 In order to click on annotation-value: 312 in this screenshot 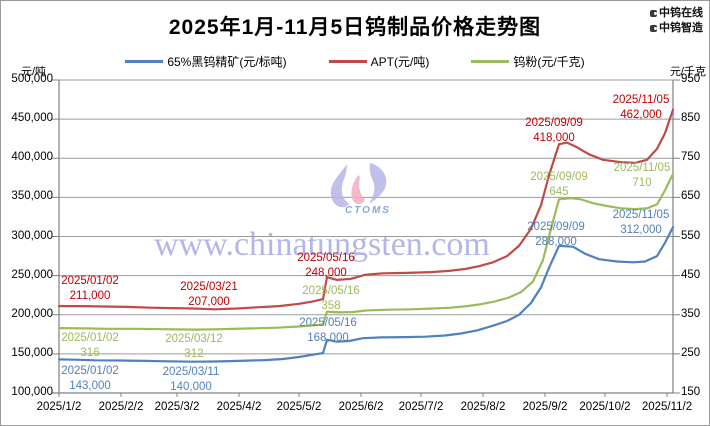, I will do `click(194, 354)`.